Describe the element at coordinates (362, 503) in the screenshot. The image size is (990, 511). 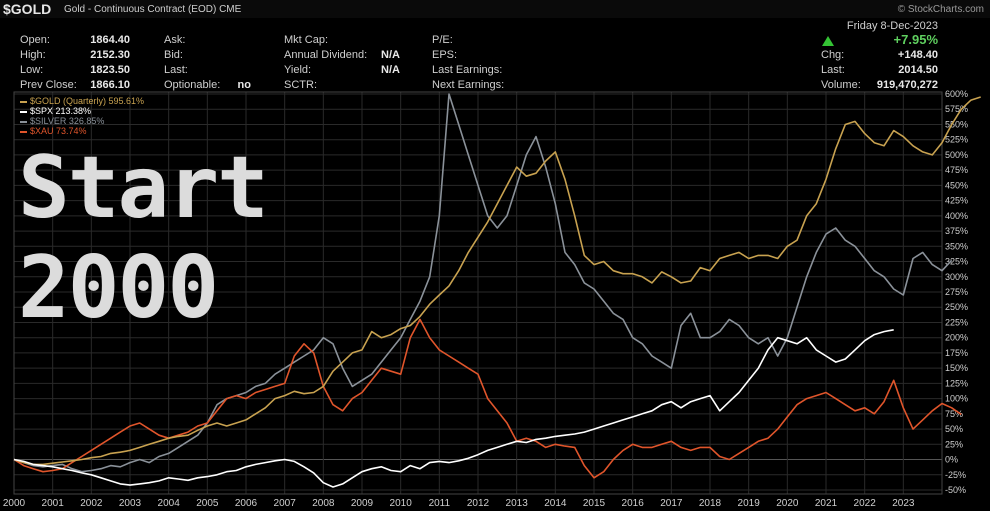
I see `x-tick-label: 2009` at that location.